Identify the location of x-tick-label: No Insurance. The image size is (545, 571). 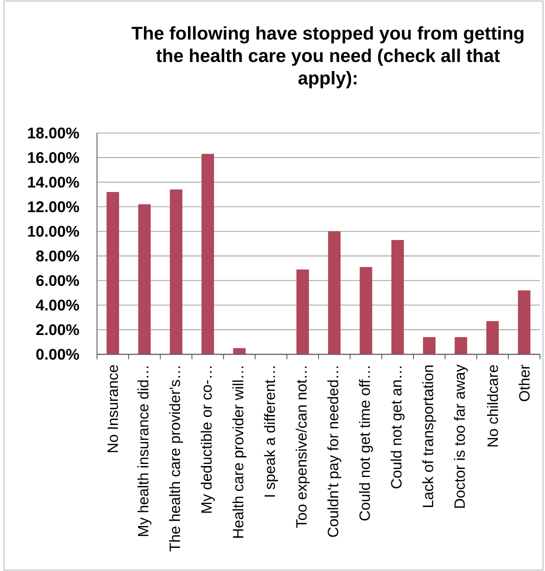
(113, 408).